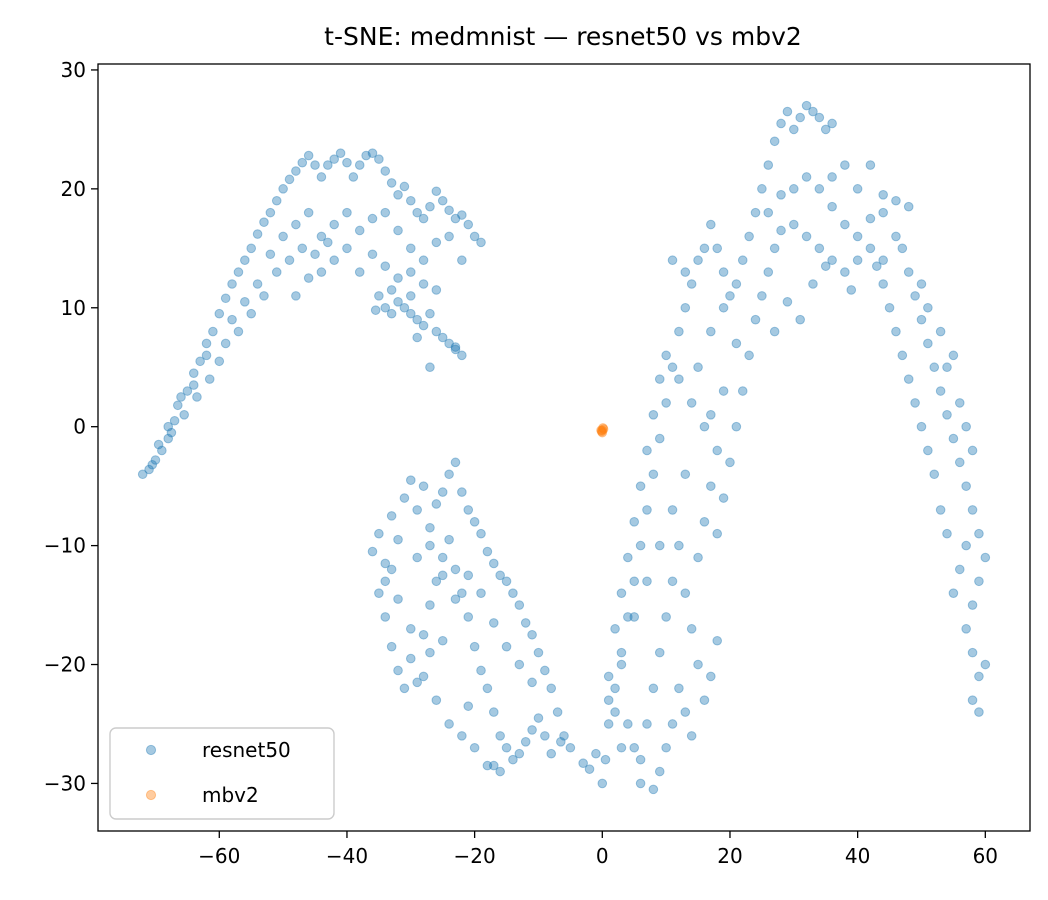 Image resolution: width=1048 pixels, height=900 pixels. I want to click on legend-box, so click(222, 773).